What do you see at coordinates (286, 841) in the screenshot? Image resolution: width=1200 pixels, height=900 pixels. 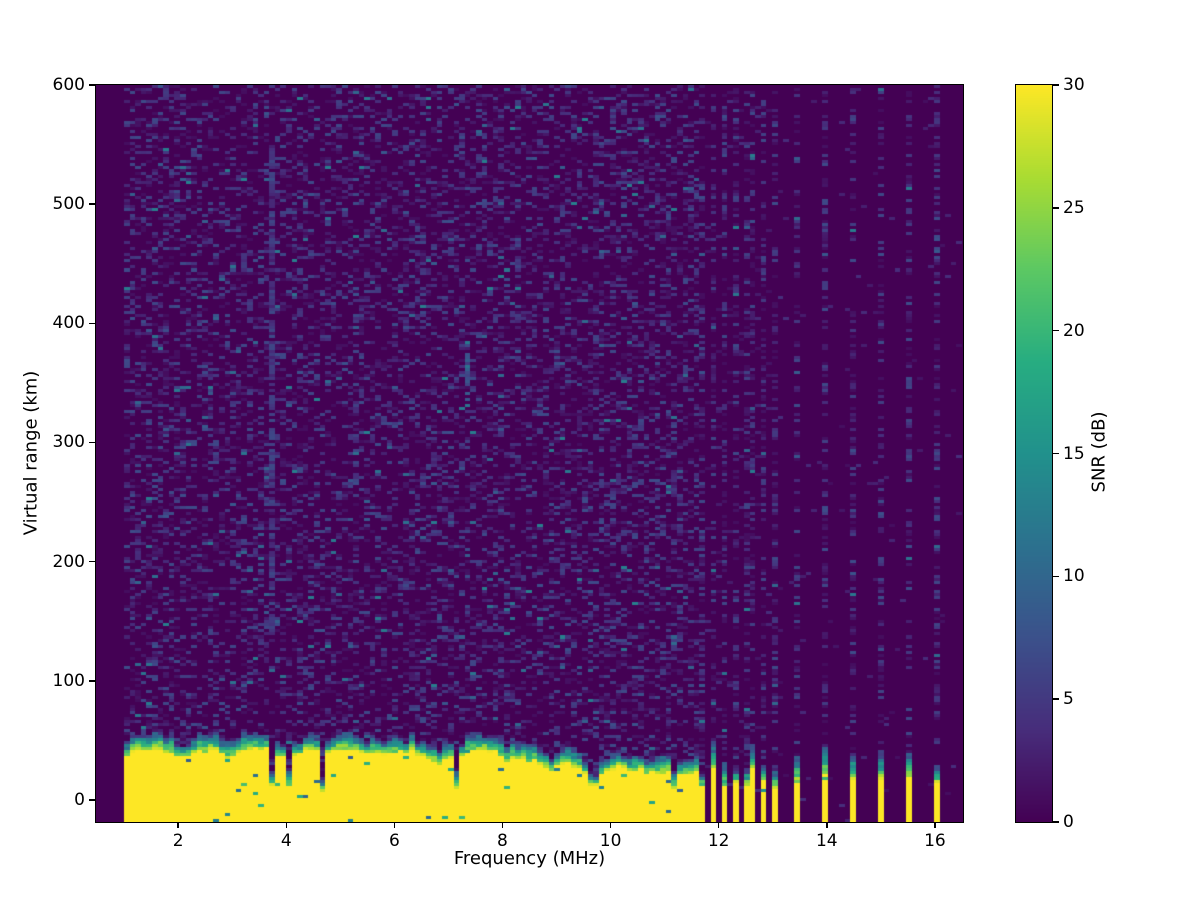 I see `x-tick-label: 4` at bounding box center [286, 841].